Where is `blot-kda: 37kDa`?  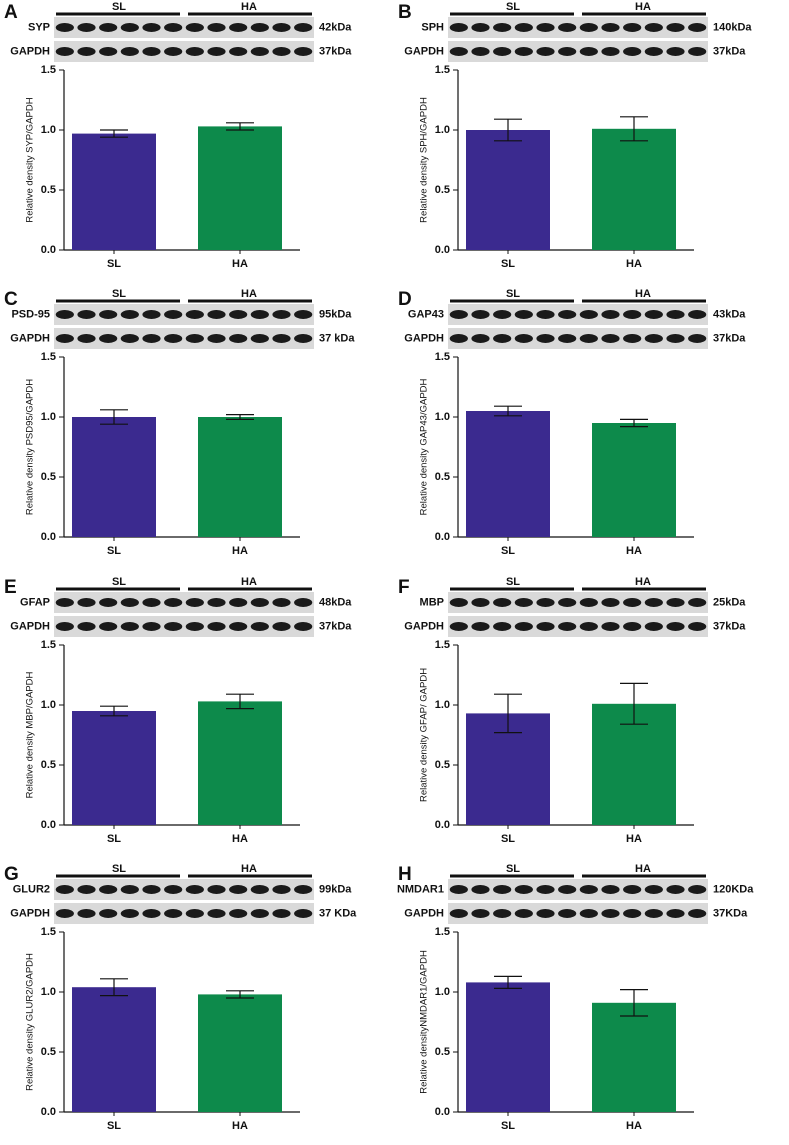 blot-kda: 37kDa is located at coordinates (335, 626).